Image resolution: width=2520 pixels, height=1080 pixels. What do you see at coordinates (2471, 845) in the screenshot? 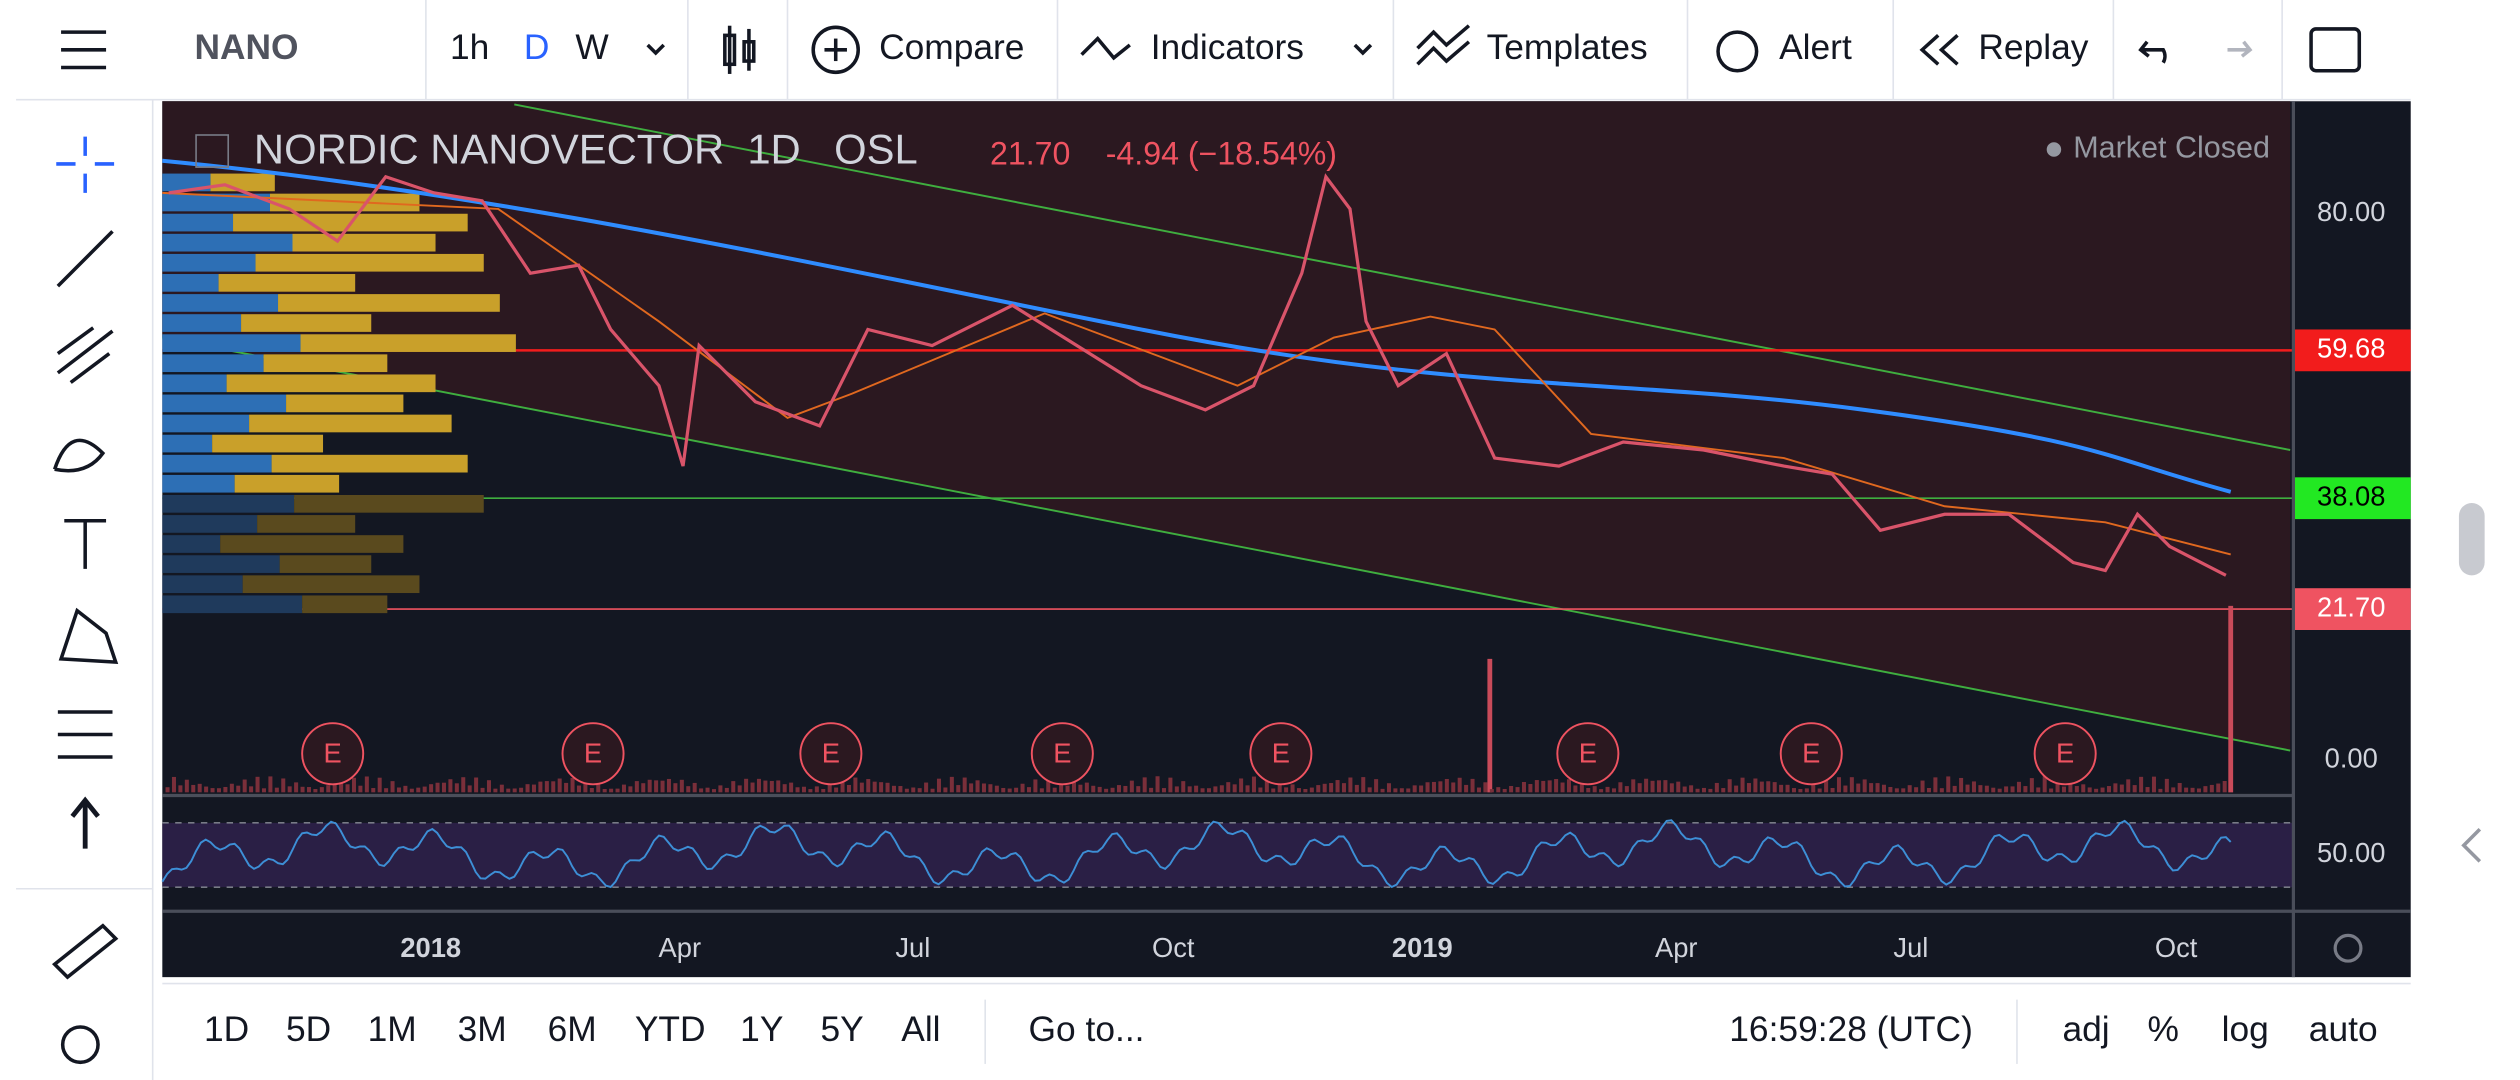
I see `collapse-icon` at bounding box center [2471, 845].